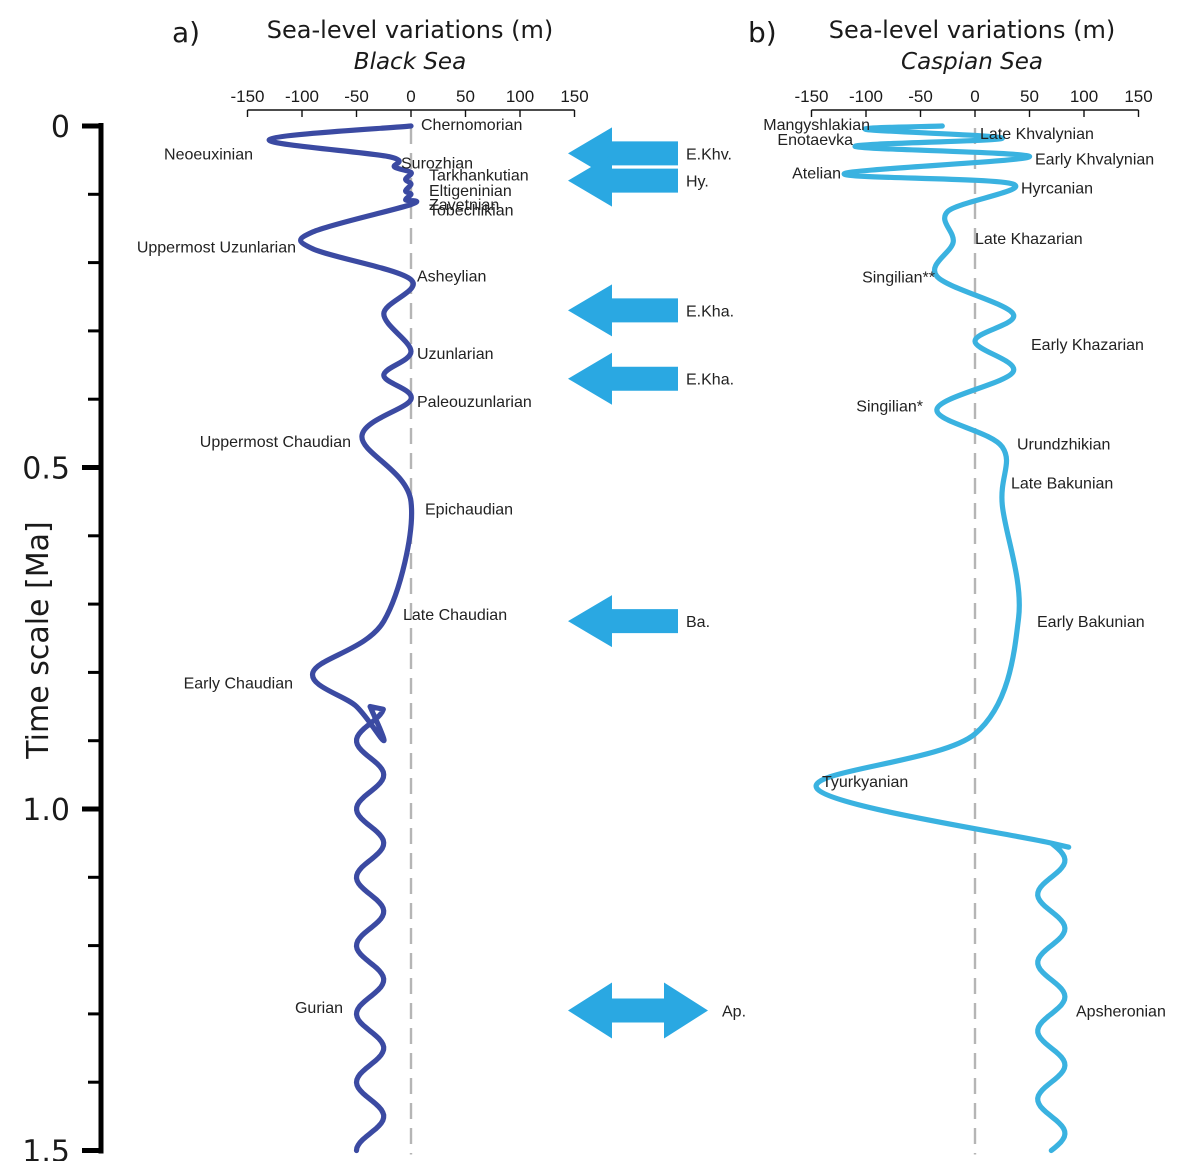  What do you see at coordinates (1063, 445) in the screenshot?
I see `stage-label: Urundzhikian` at bounding box center [1063, 445].